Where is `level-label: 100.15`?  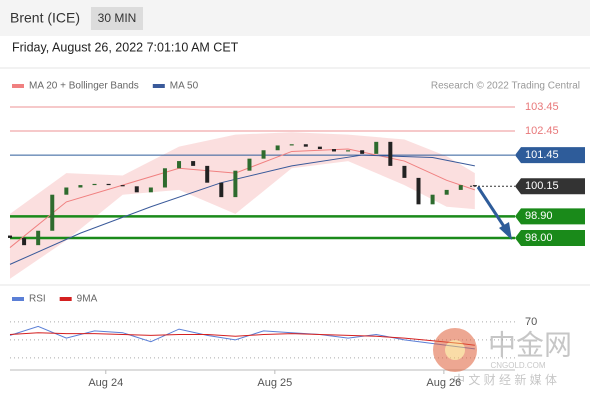
level-label: 100.15 is located at coordinates (542, 186).